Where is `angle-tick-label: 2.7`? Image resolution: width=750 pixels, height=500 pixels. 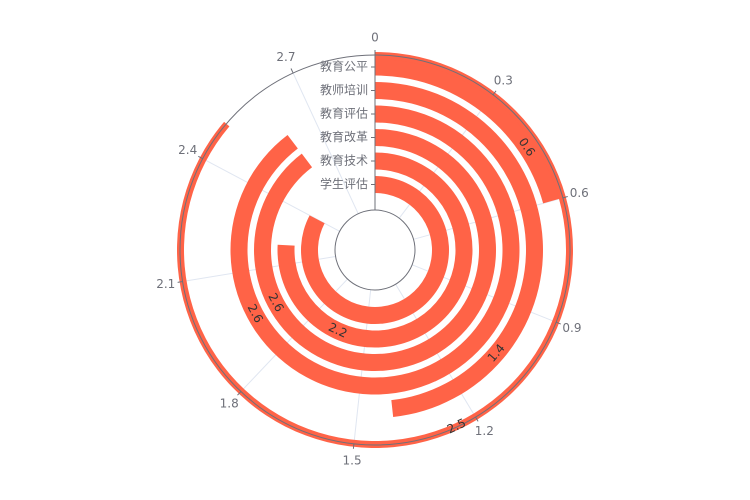 angle-tick-label: 2.7 is located at coordinates (285, 57).